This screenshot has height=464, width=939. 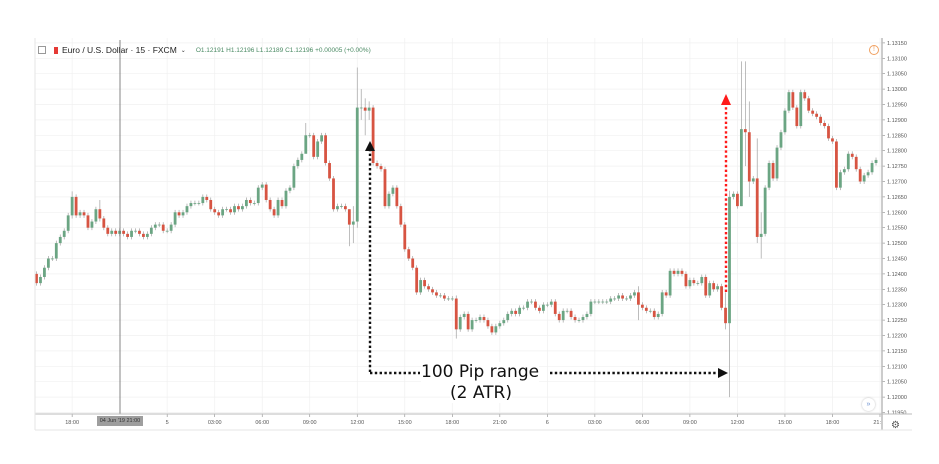 I want to click on warning-icon: !, so click(x=874, y=50).